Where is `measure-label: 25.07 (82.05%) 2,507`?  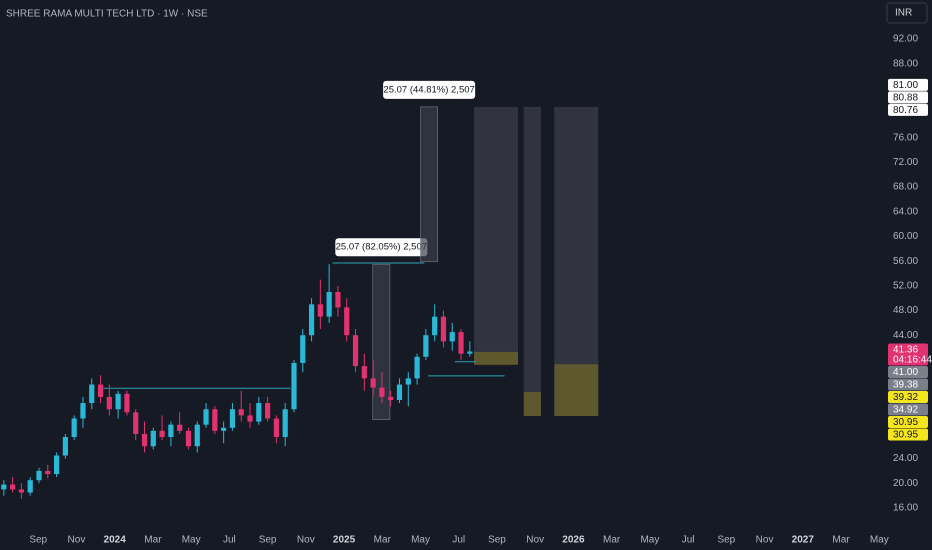
measure-label: 25.07 (82.05%) 2,507 is located at coordinates (381, 247).